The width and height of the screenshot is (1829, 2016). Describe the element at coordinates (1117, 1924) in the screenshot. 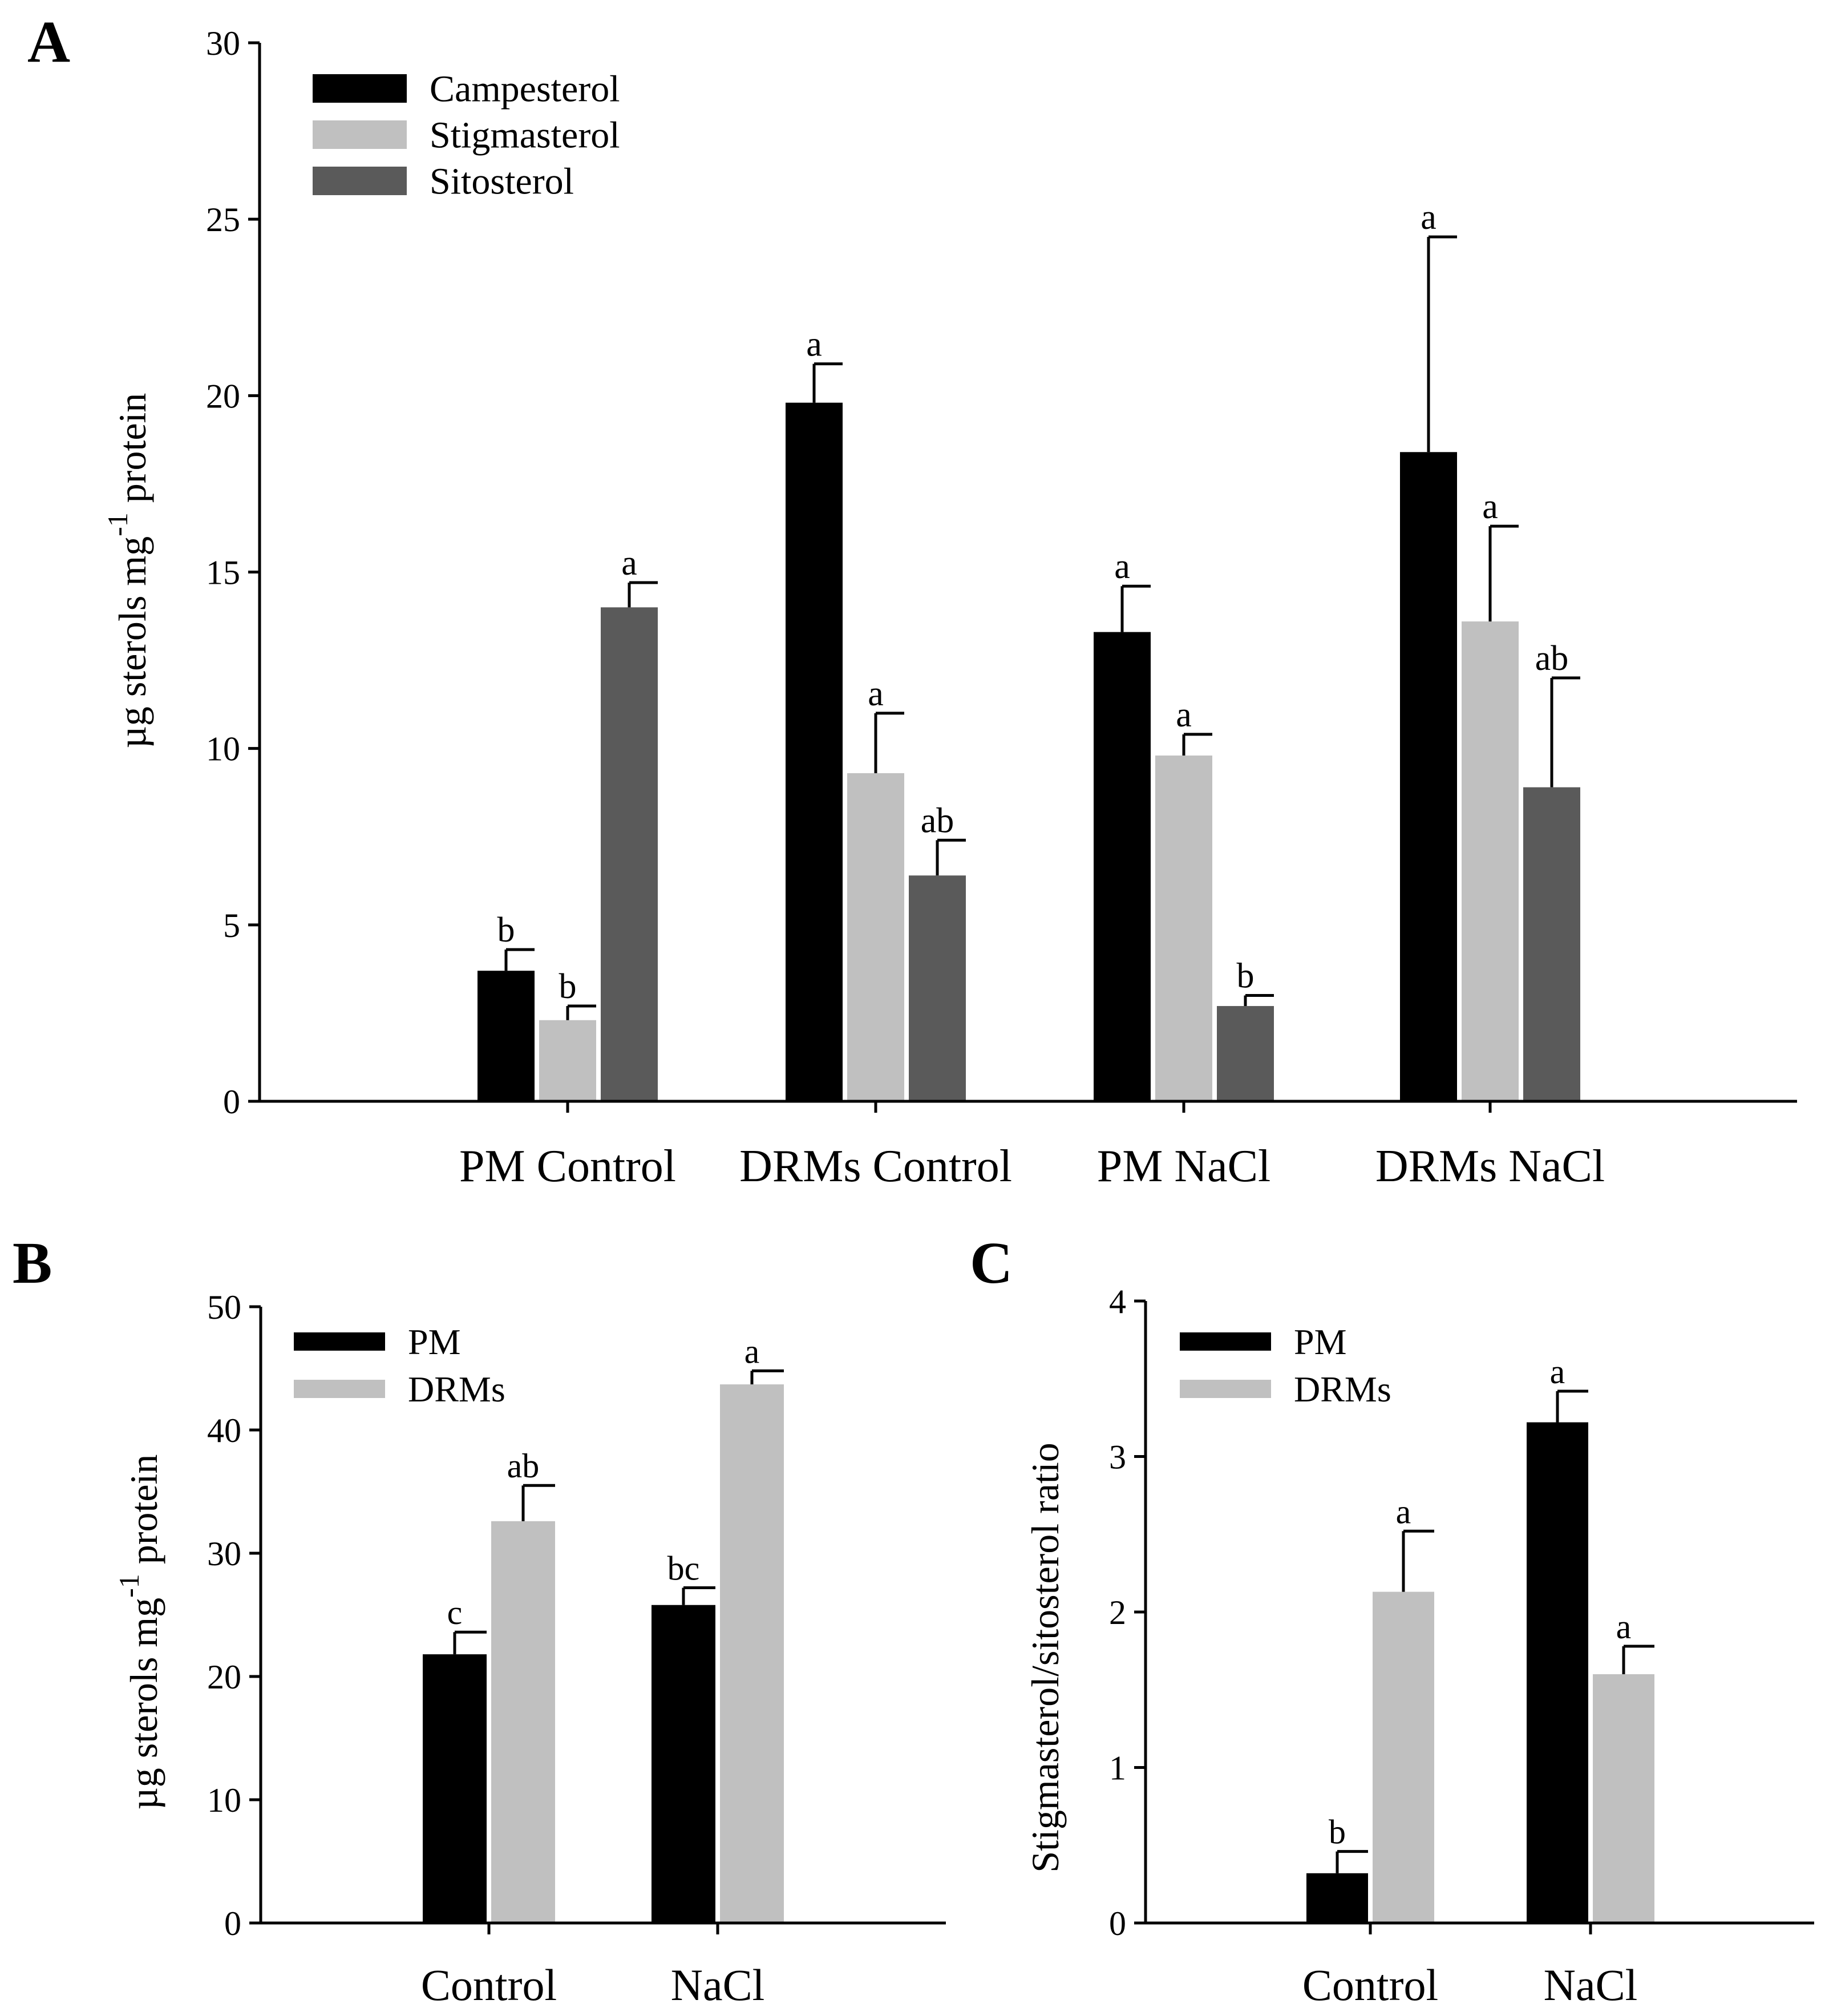

I see `panel-c-y-tick-label-0: 0` at that location.